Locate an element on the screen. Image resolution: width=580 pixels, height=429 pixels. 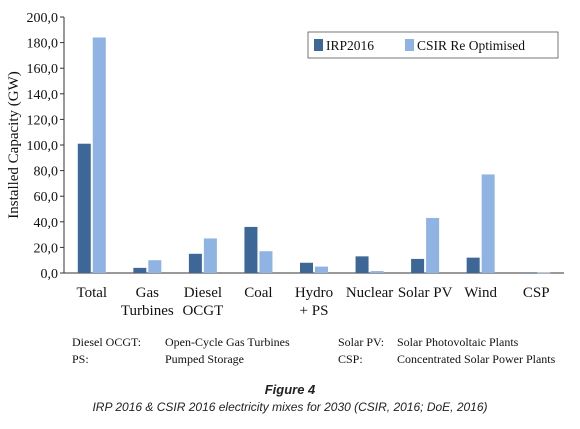
x-tick-label: CSP is located at coordinates (536, 293).